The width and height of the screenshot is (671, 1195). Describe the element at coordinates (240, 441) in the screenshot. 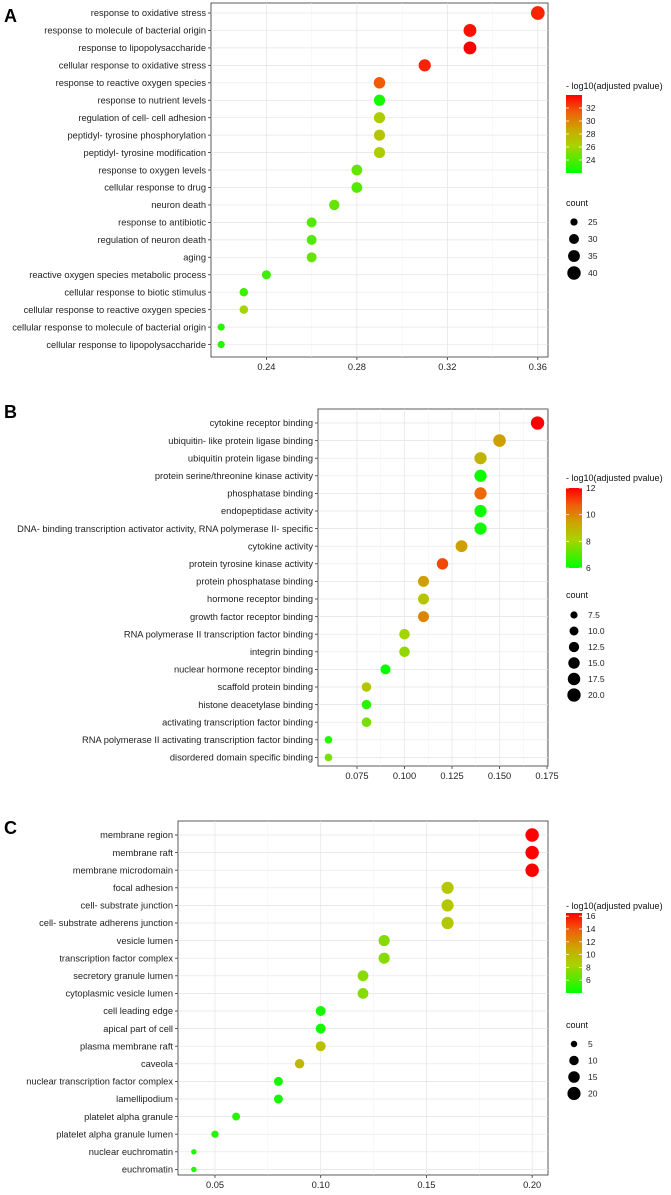

I see `y-tick-label: ubiquitin- like protein ligase binding` at that location.